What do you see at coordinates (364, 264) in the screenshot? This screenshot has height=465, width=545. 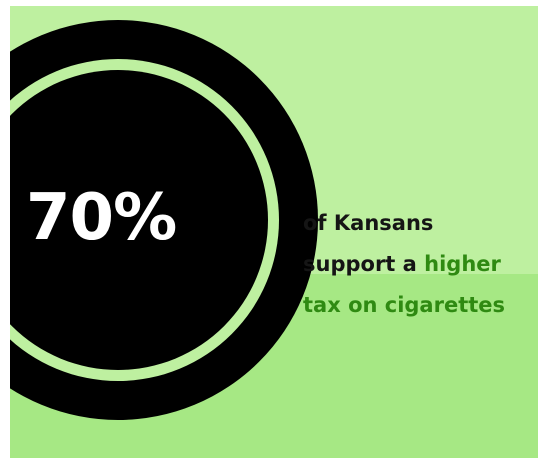 I see `caption-line-2-prefix: support a` at bounding box center [364, 264].